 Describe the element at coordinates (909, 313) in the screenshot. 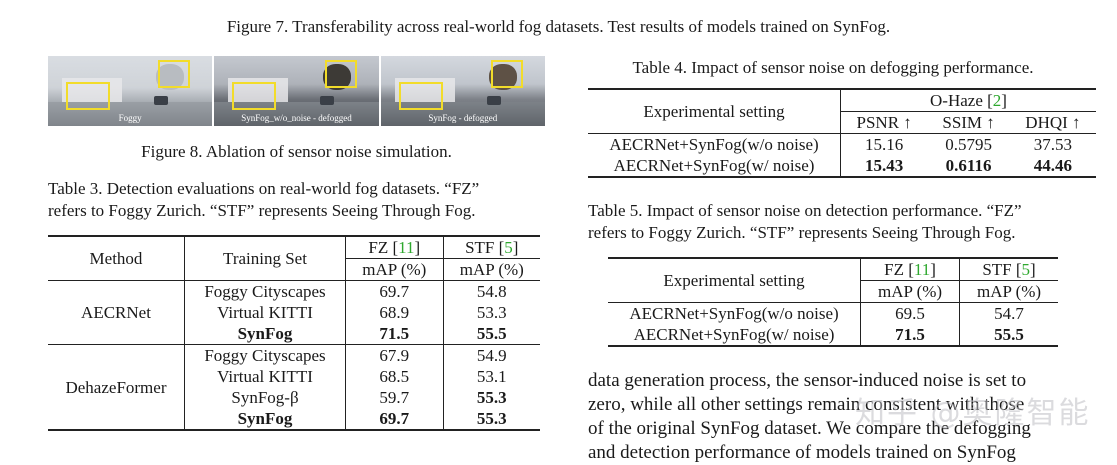

I see `fz-cell: 69.5` at that location.